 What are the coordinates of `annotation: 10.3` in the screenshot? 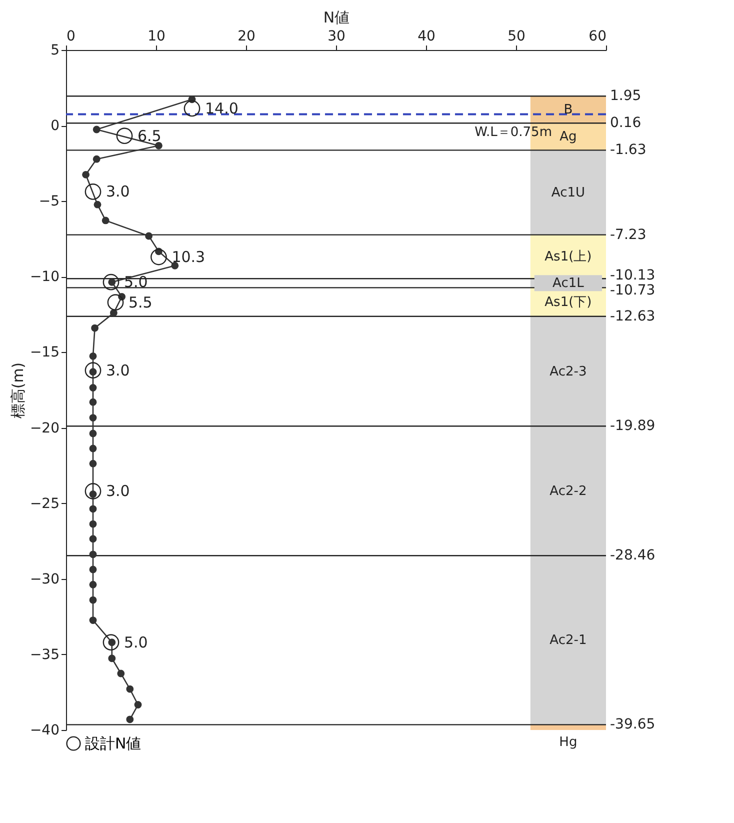 It's located at (189, 257).